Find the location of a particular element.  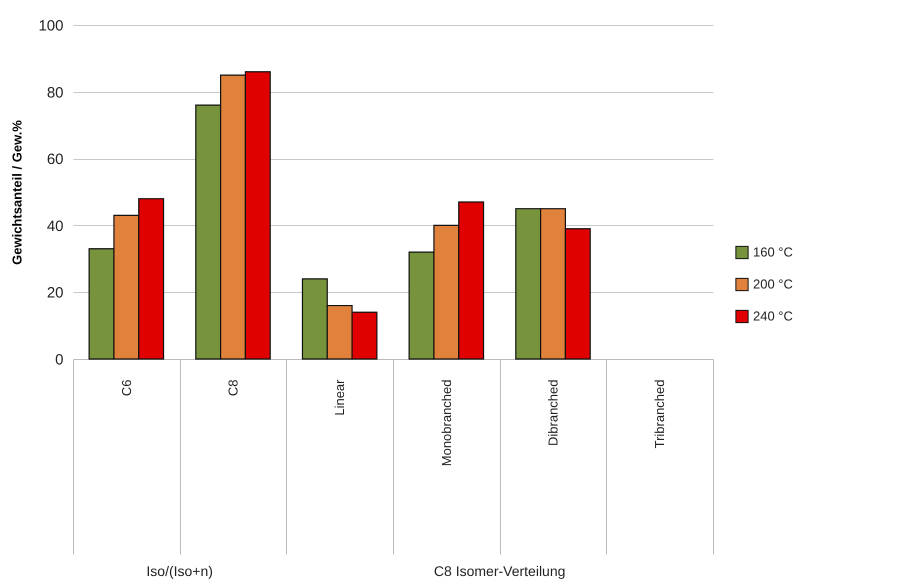

y-tick-label: 40 is located at coordinates (55, 226).